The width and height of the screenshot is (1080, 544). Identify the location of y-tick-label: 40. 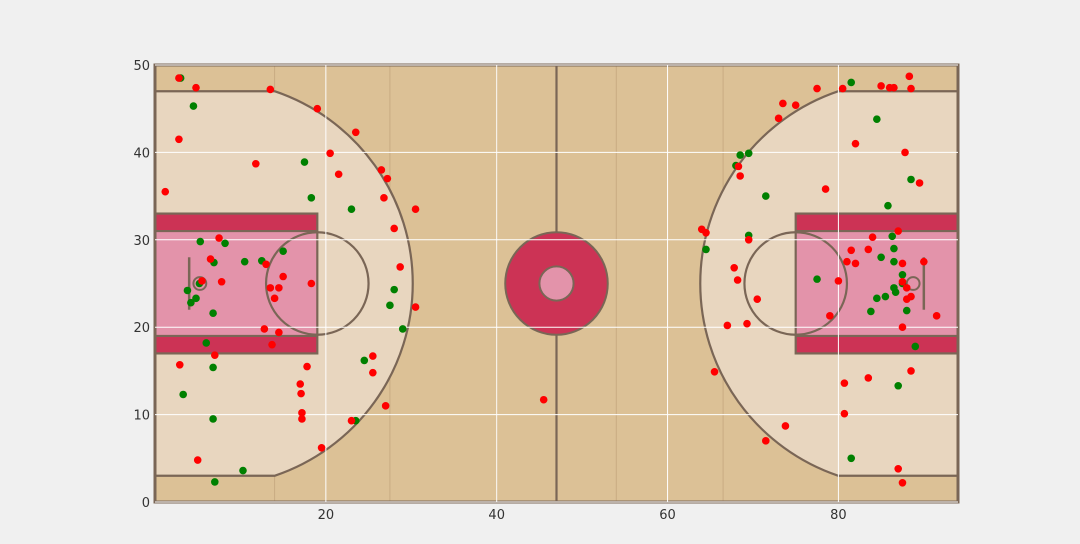
(141, 153).